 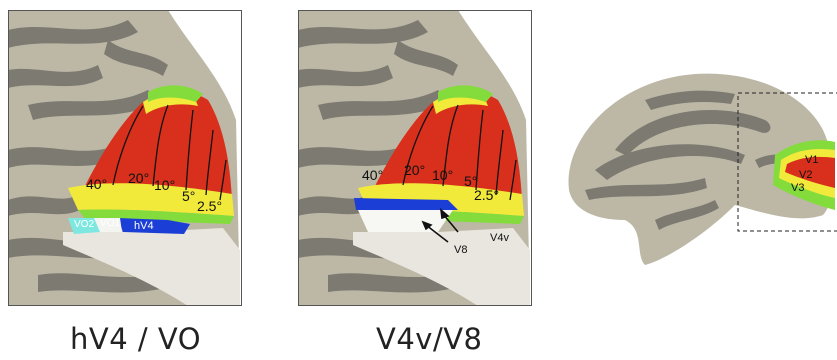 I want to click on area-label-v2: V2, so click(x=805, y=175).